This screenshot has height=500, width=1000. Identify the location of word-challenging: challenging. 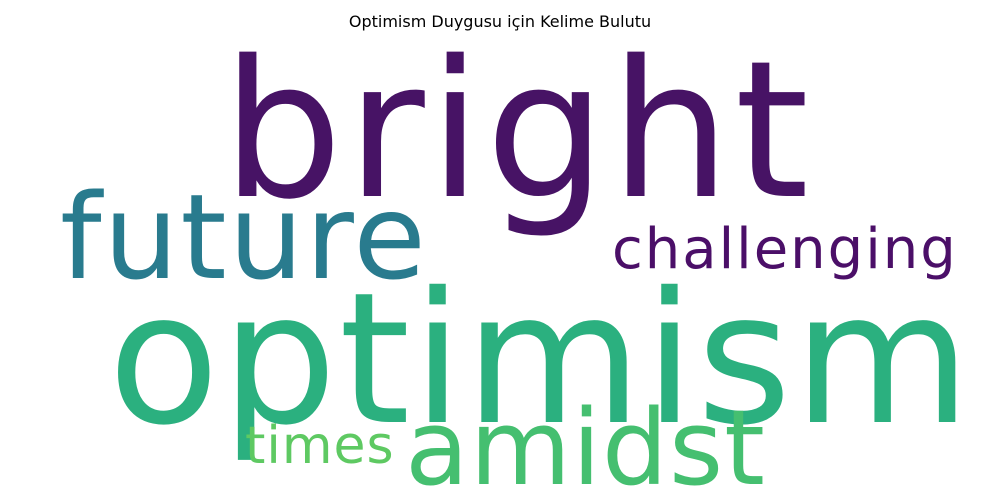
(785, 249).